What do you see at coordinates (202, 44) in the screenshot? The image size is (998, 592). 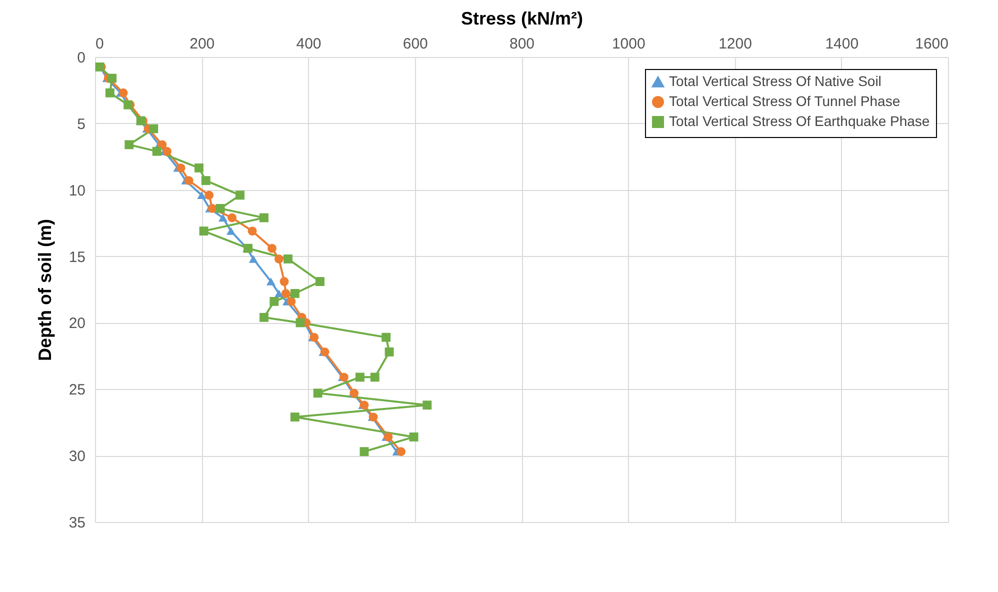 I see `x-tick-label: 200` at bounding box center [202, 44].